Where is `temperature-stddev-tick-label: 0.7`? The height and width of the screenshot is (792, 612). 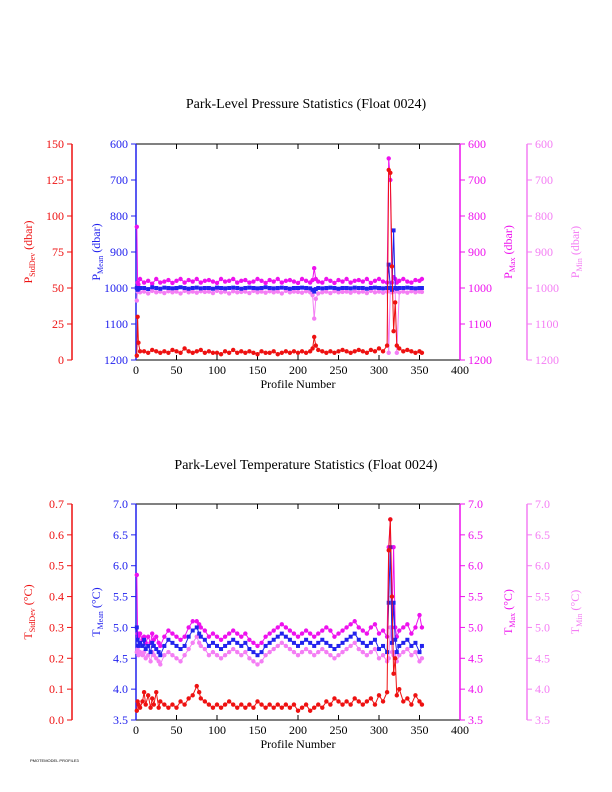 temperature-stddev-tick-label: 0.7 is located at coordinates (56, 504).